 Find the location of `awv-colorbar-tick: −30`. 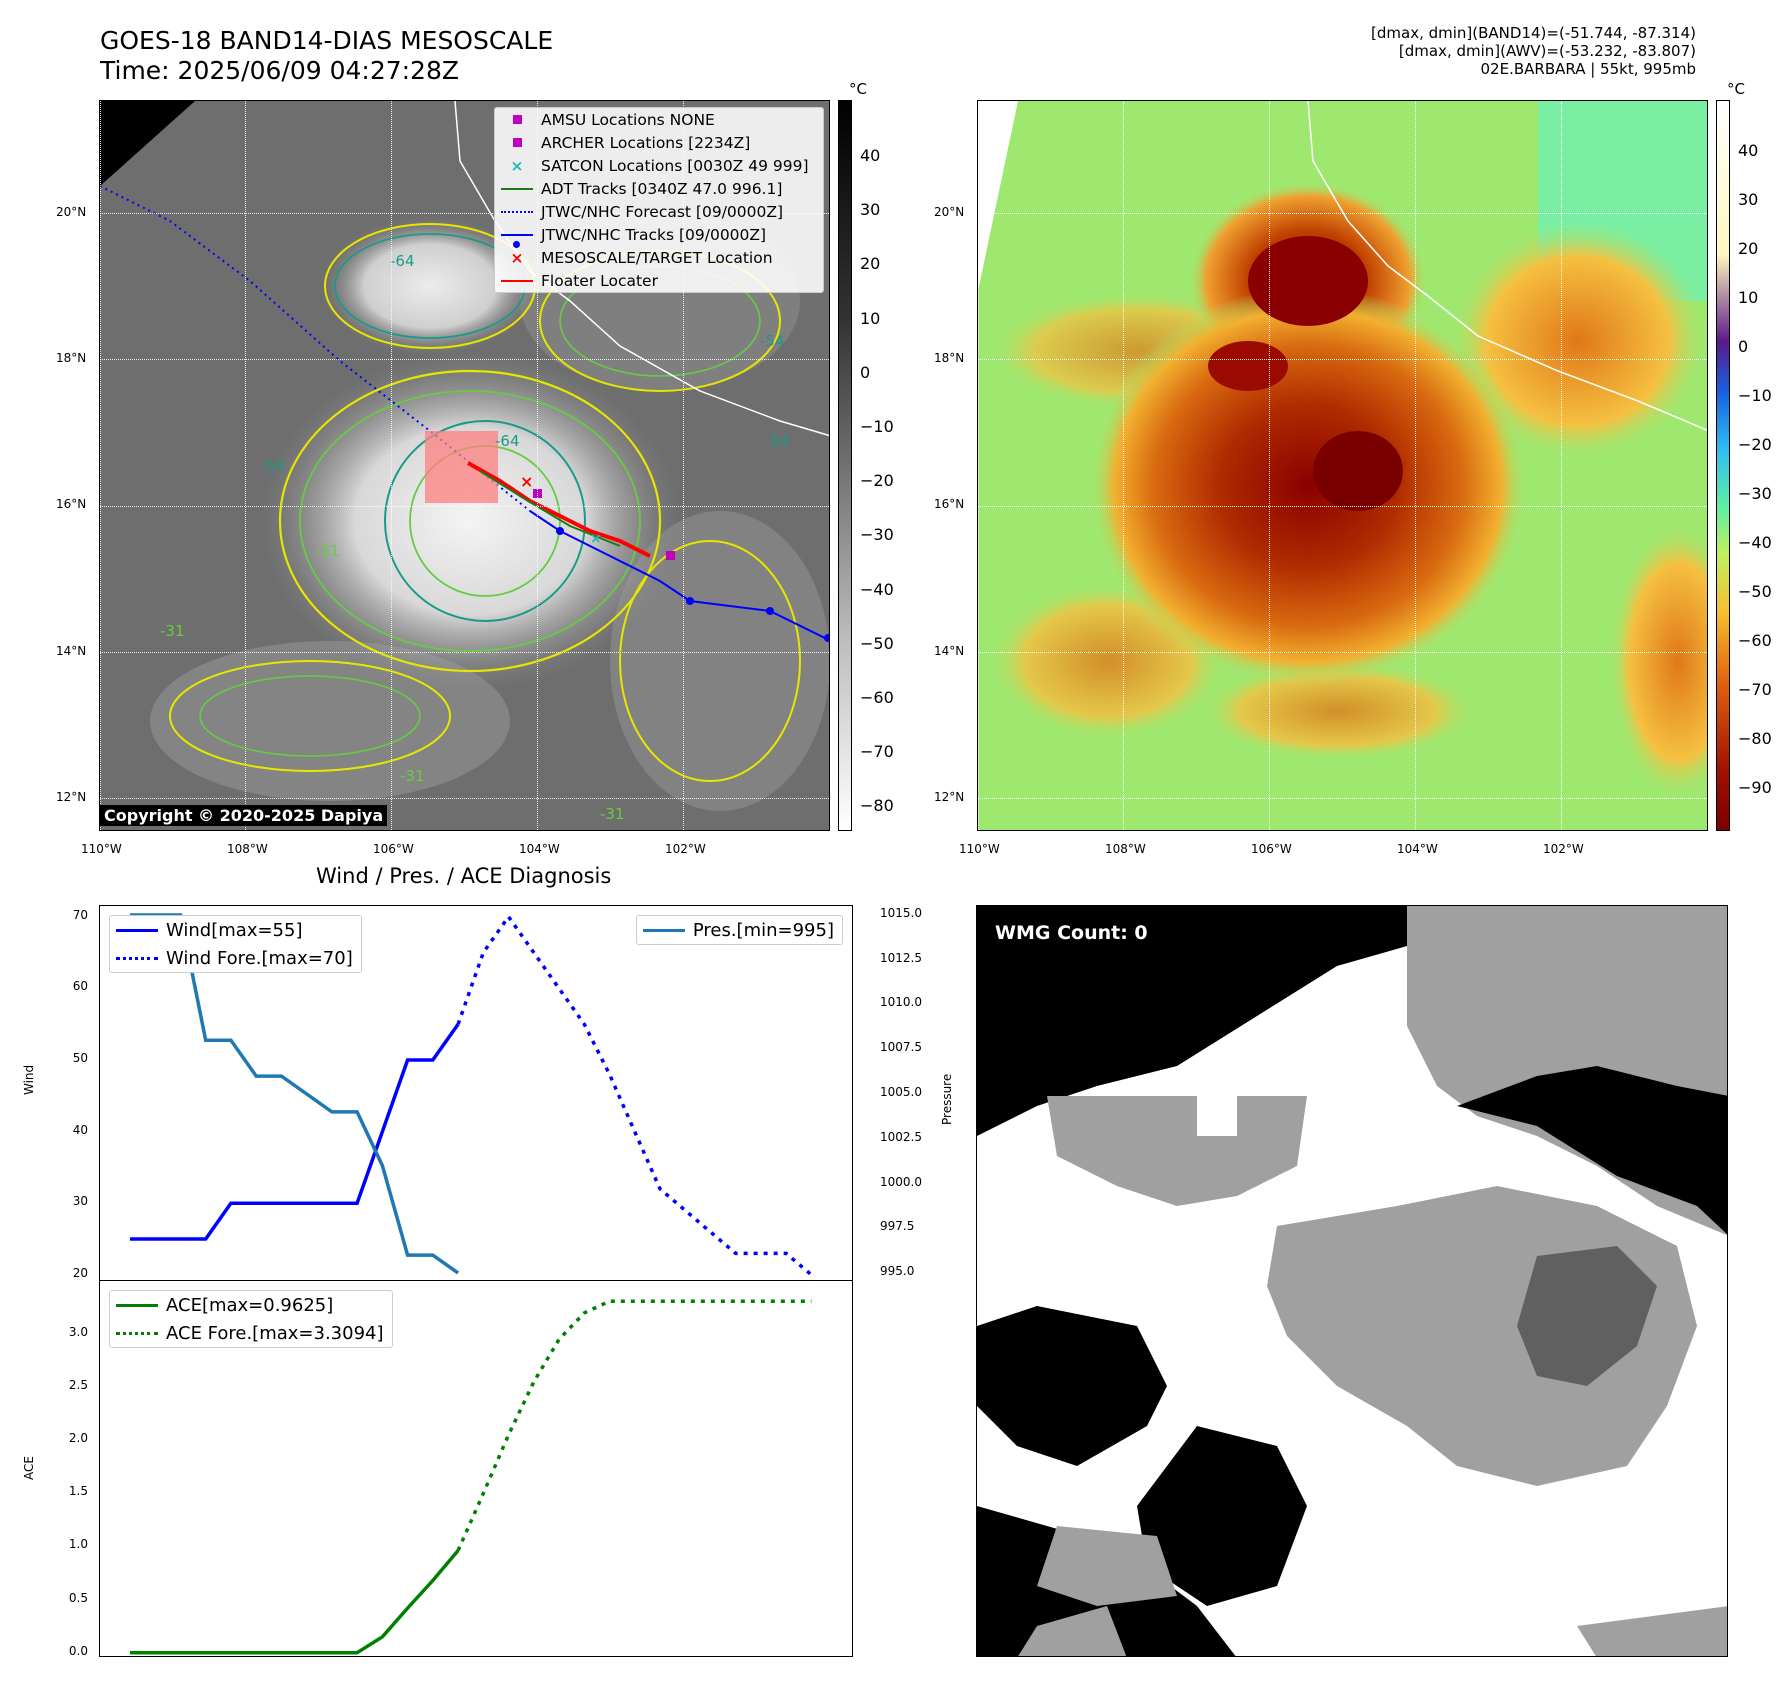

awv-colorbar-tick: −30 is located at coordinates (1755, 493).